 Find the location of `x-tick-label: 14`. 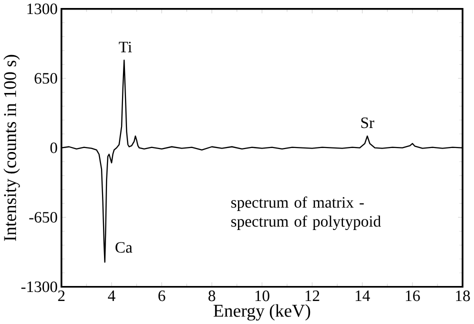

x-tick-label: 14 is located at coordinates (363, 295).